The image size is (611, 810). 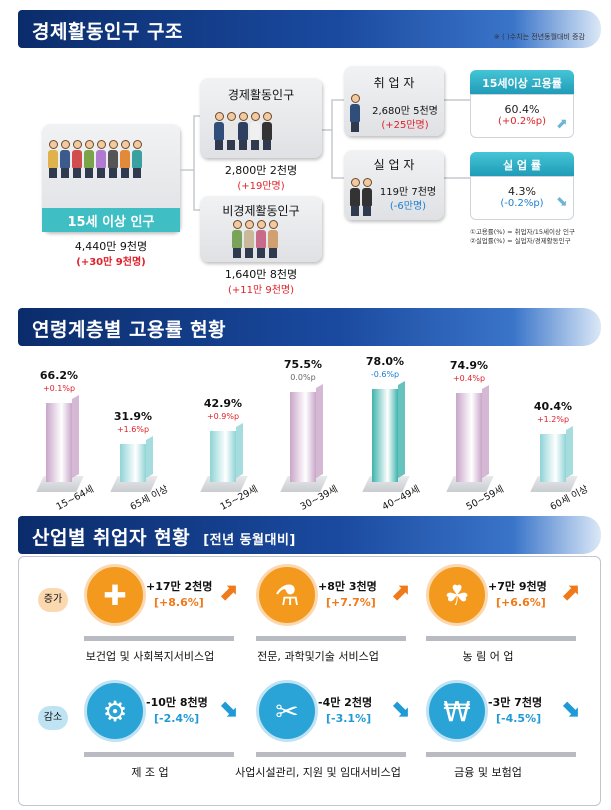 What do you see at coordinates (520, 241) in the screenshot?
I see `formula-2: ②실업률(%) = 실업자/경제활동인구` at bounding box center [520, 241].